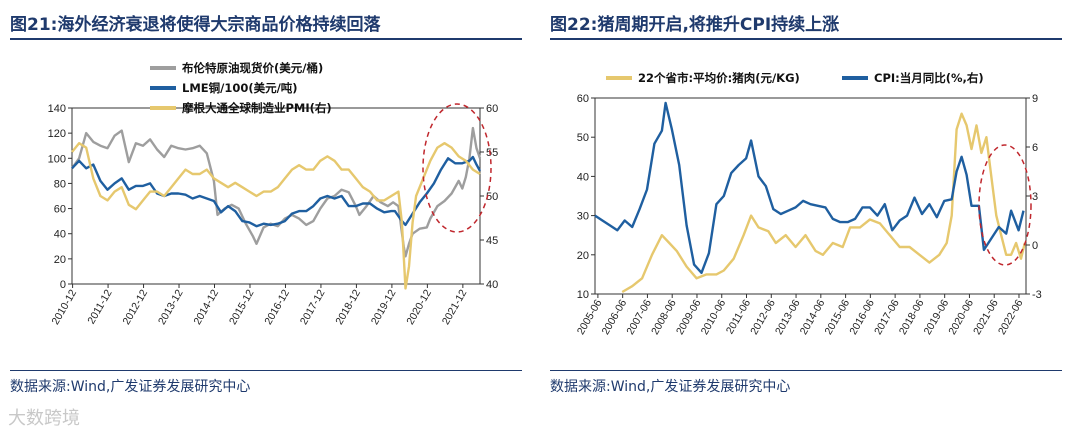  I want to click on right-source-rule, so click(806, 370).